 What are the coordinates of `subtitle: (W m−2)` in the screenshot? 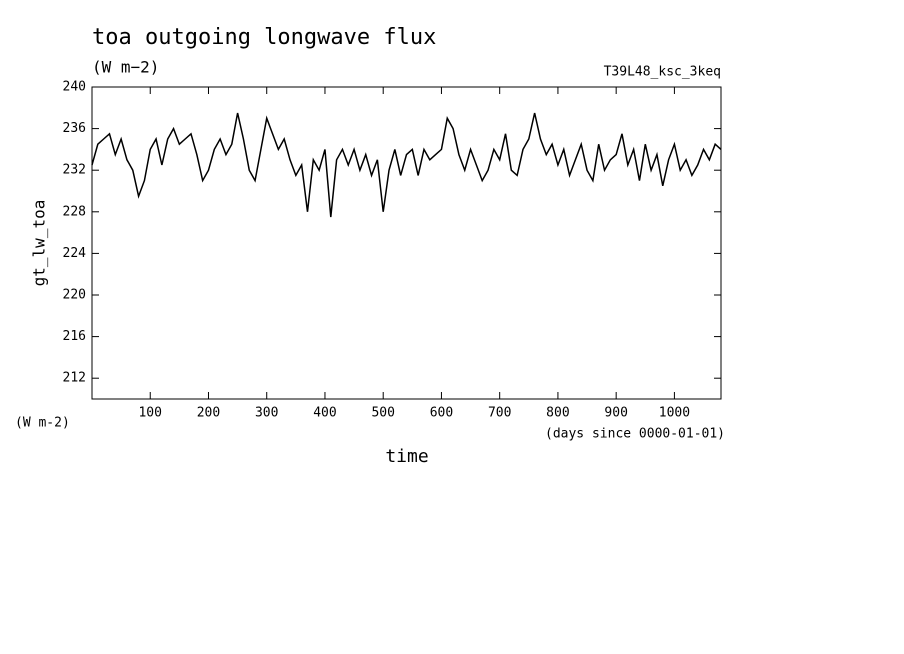 It's located at (125, 67).